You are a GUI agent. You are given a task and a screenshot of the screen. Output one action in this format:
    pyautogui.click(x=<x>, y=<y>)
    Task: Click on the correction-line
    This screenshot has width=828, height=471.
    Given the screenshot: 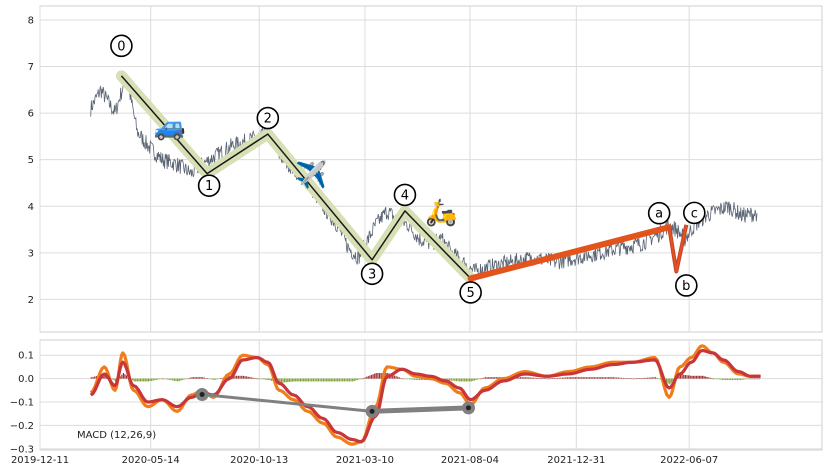 What is the action you would take?
    pyautogui.click(x=570, y=253)
    